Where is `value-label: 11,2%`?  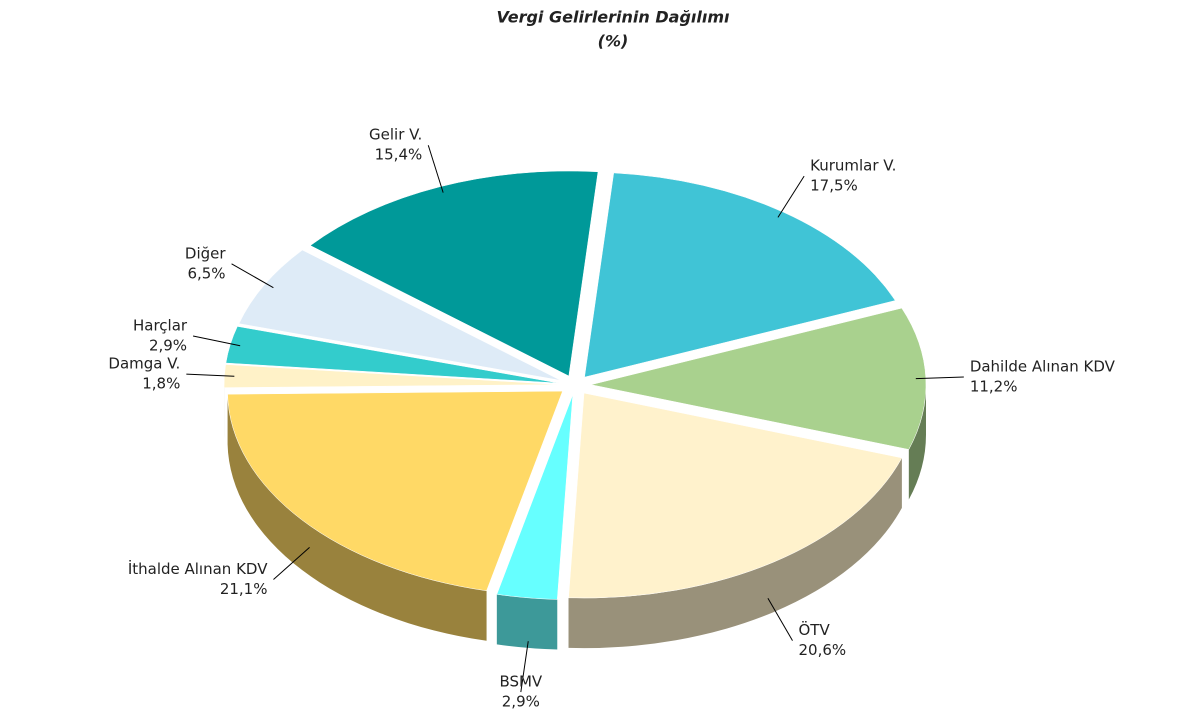 value-label: 11,2% is located at coordinates (994, 387).